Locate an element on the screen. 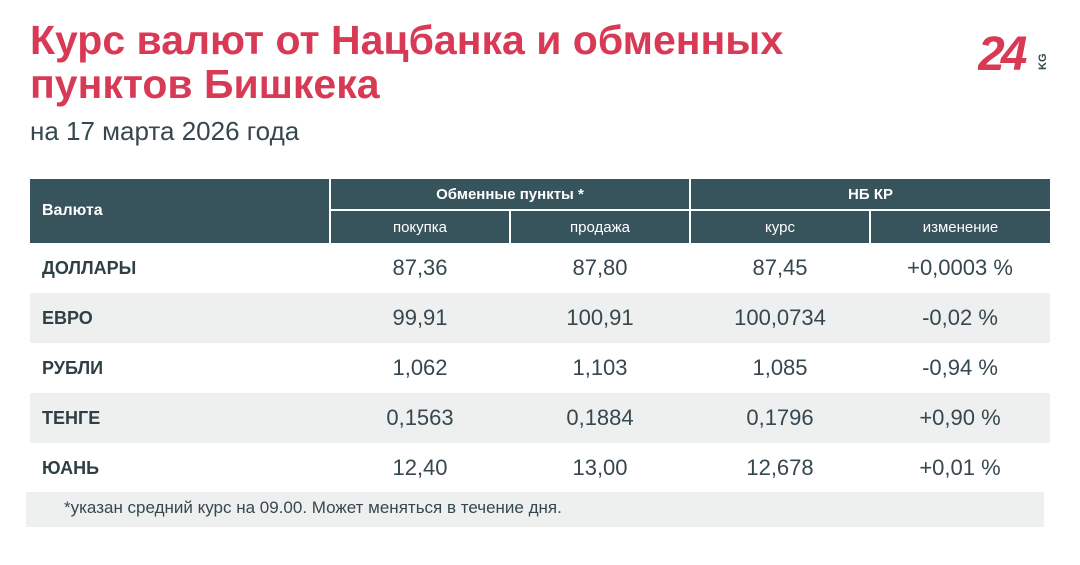 This screenshot has height=565, width=1080. sell-value: 1,103 is located at coordinates (600, 367).